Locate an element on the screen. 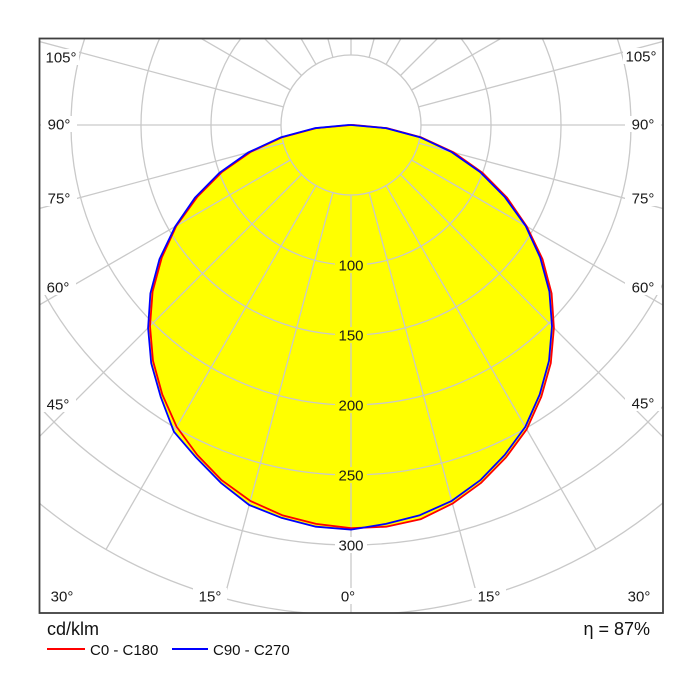 This screenshot has width=700, height=700. angle-label-left: 45° is located at coordinates (58, 405).